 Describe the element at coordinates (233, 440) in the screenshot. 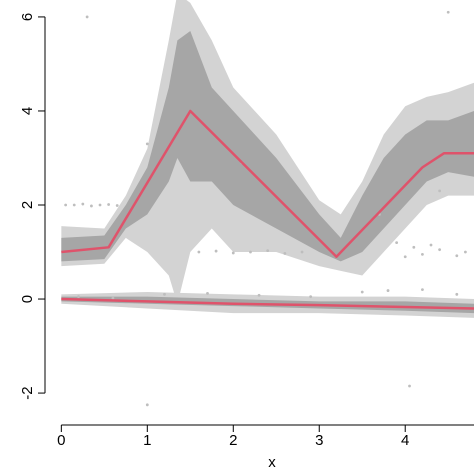

I see `x-tick-label: 2` at that location.